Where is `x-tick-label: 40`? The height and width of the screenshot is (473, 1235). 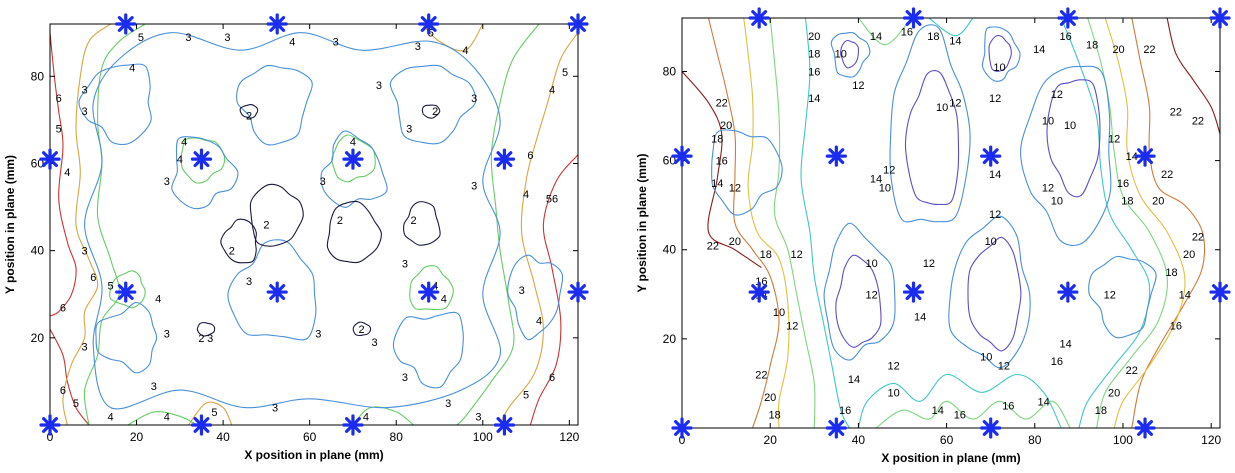 x-tick-label: 40 is located at coordinates (223, 437).